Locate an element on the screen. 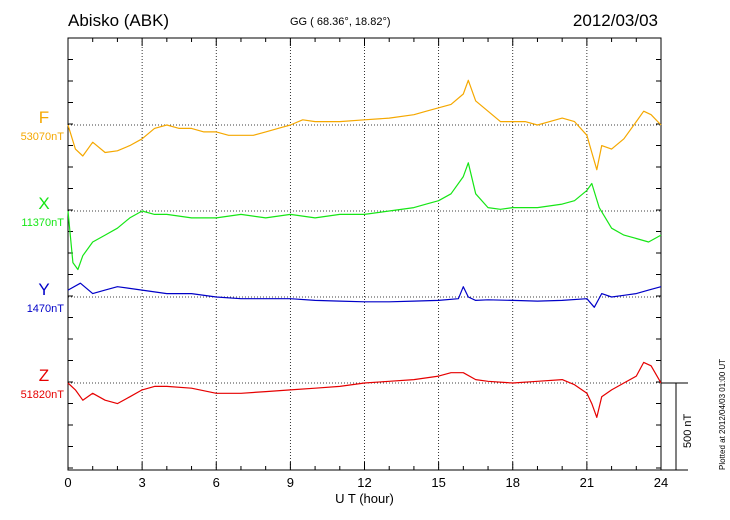  series-line-z is located at coordinates (364, 389).